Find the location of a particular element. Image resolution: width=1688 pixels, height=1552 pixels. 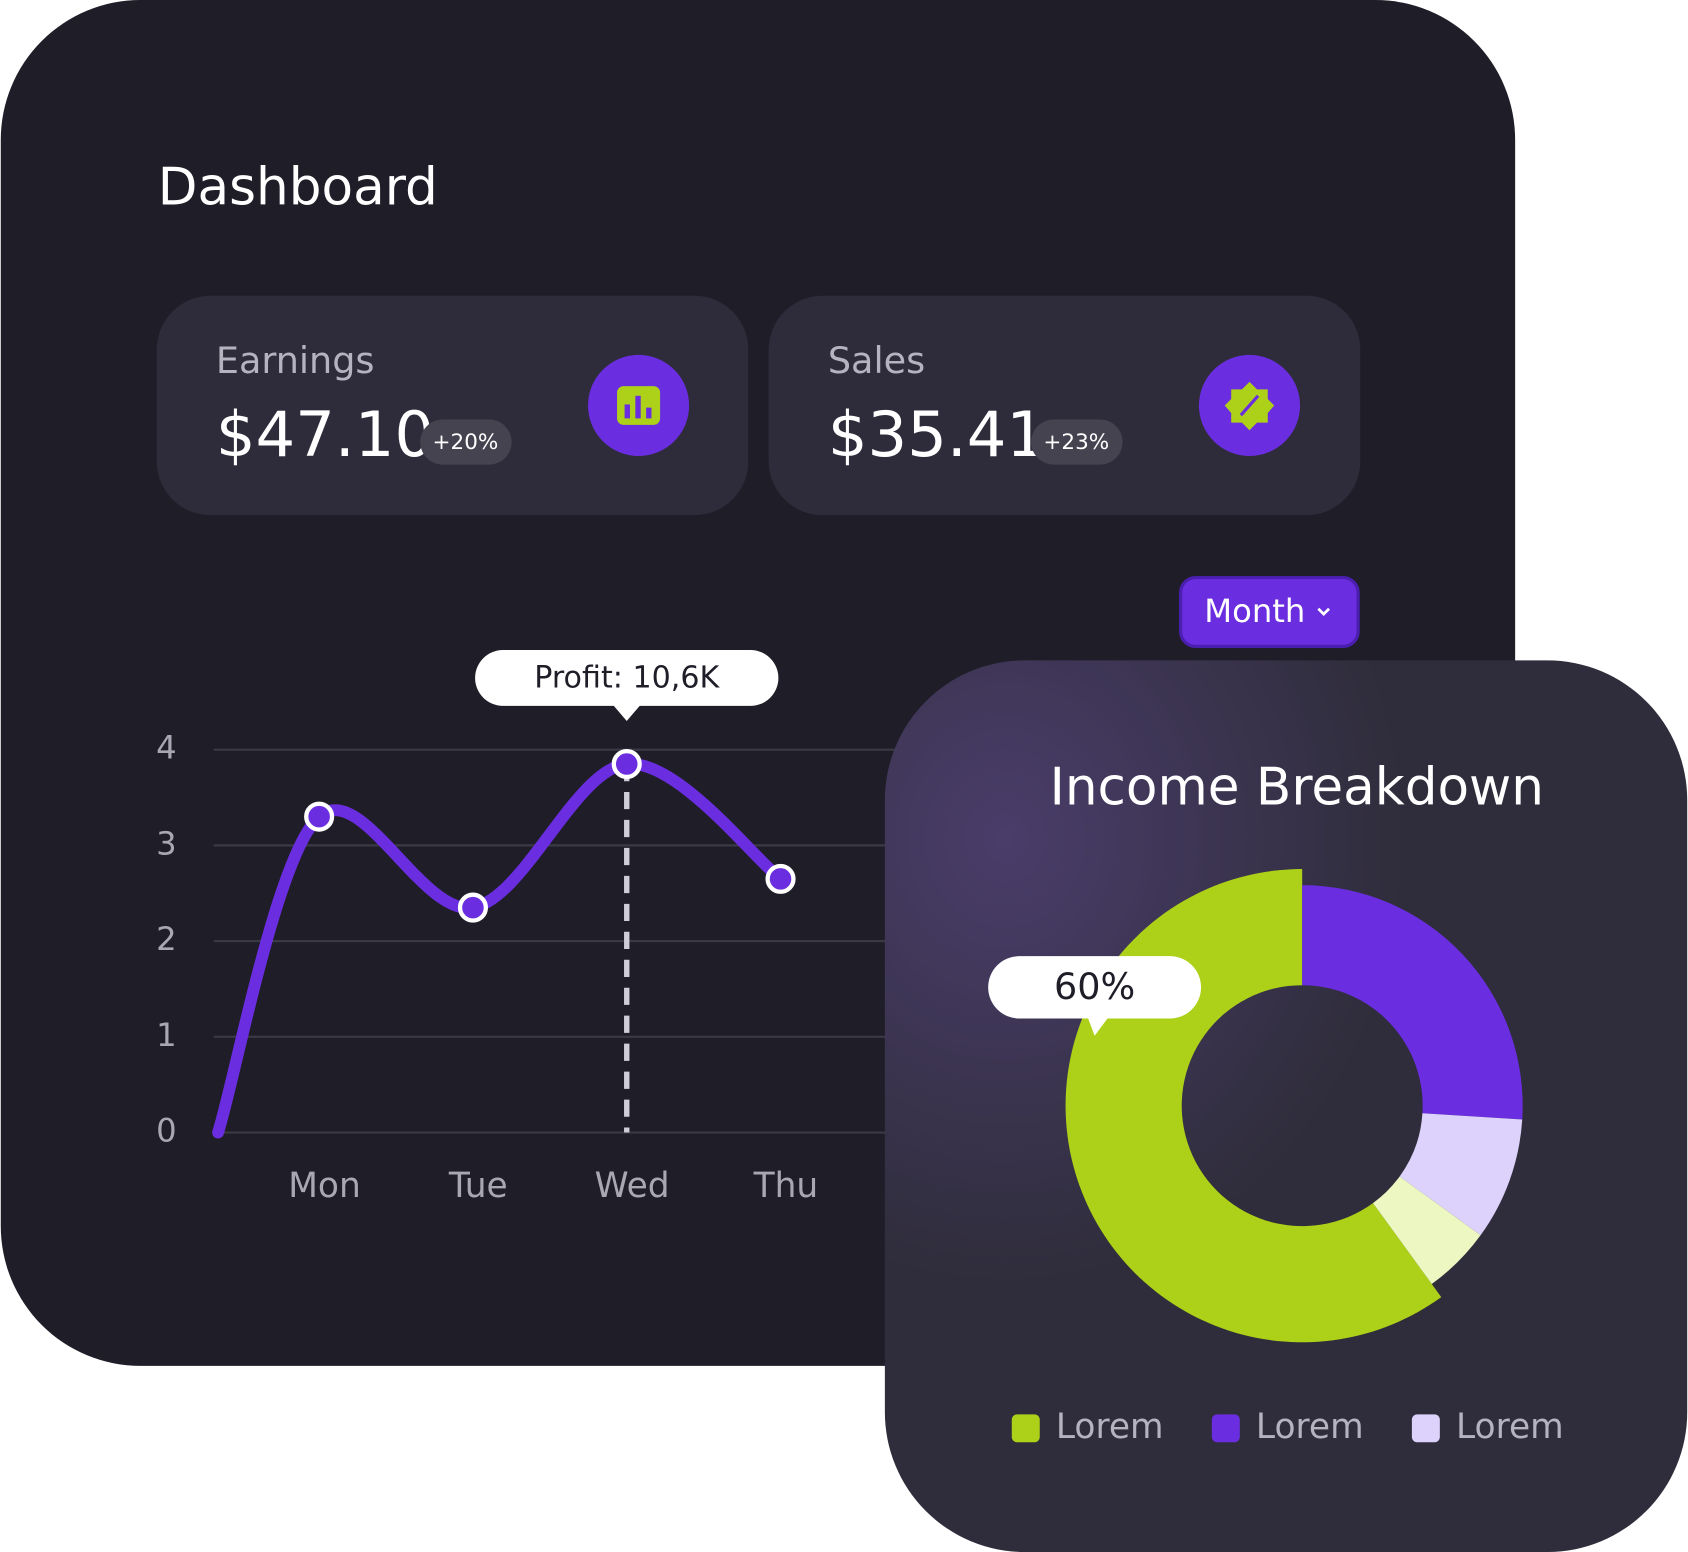

pie-chart: 60% Lorem Lorem Lorem is located at coordinates (1276, 1158).